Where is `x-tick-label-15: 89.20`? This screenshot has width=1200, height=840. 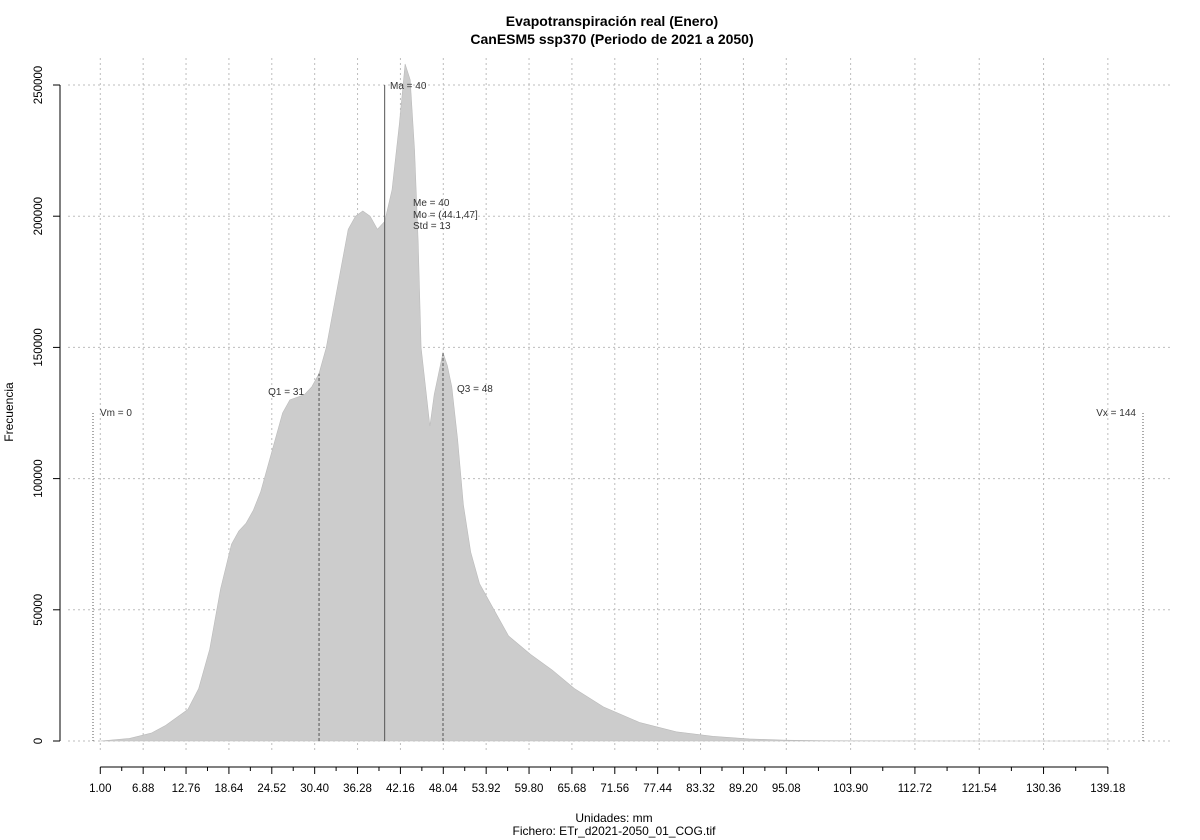 x-tick-label-15: 89.20 is located at coordinates (743, 789).